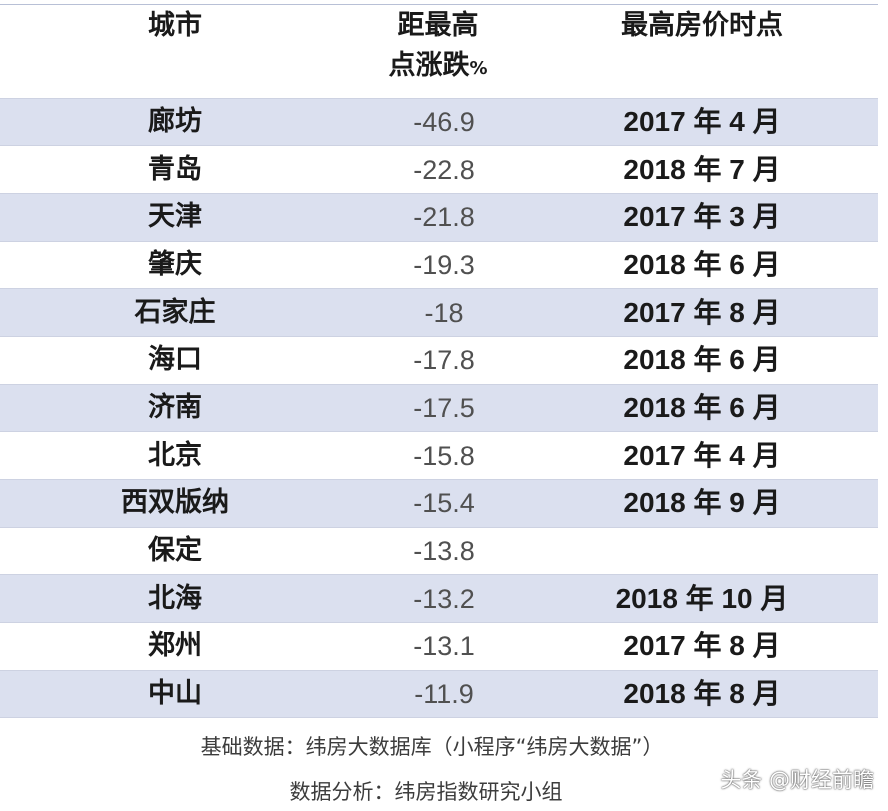 The height and width of the screenshot is (811, 888). Describe the element at coordinates (175, 550) in the screenshot. I see `city-cell: 保定` at that location.